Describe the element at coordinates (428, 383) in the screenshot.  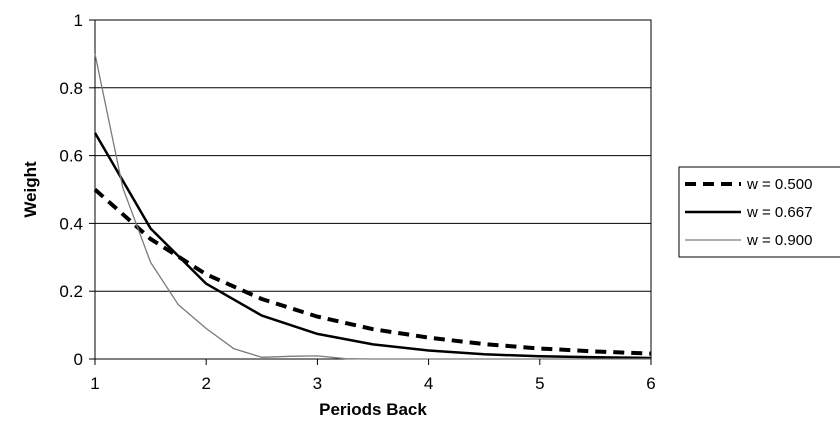
I see `x-tick-label: 4` at that location.